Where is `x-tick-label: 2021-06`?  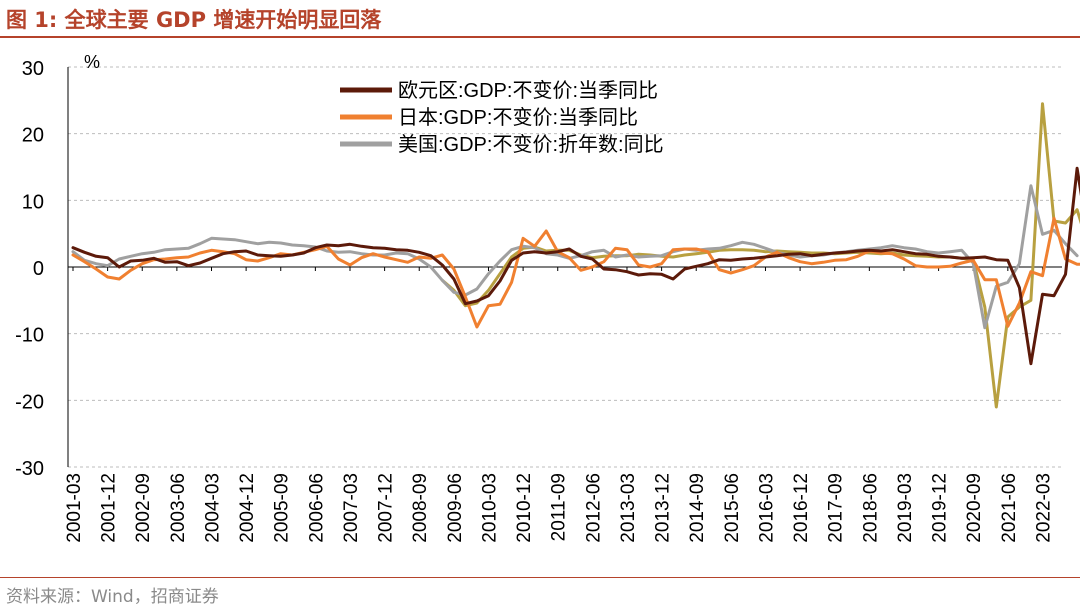 x-tick-label: 2021-06 is located at coordinates (1009, 508).